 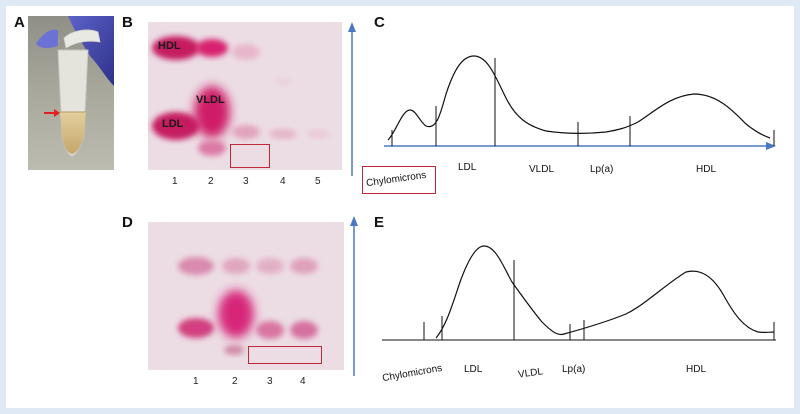 I want to click on highlight-box-b, so click(x=250, y=156).